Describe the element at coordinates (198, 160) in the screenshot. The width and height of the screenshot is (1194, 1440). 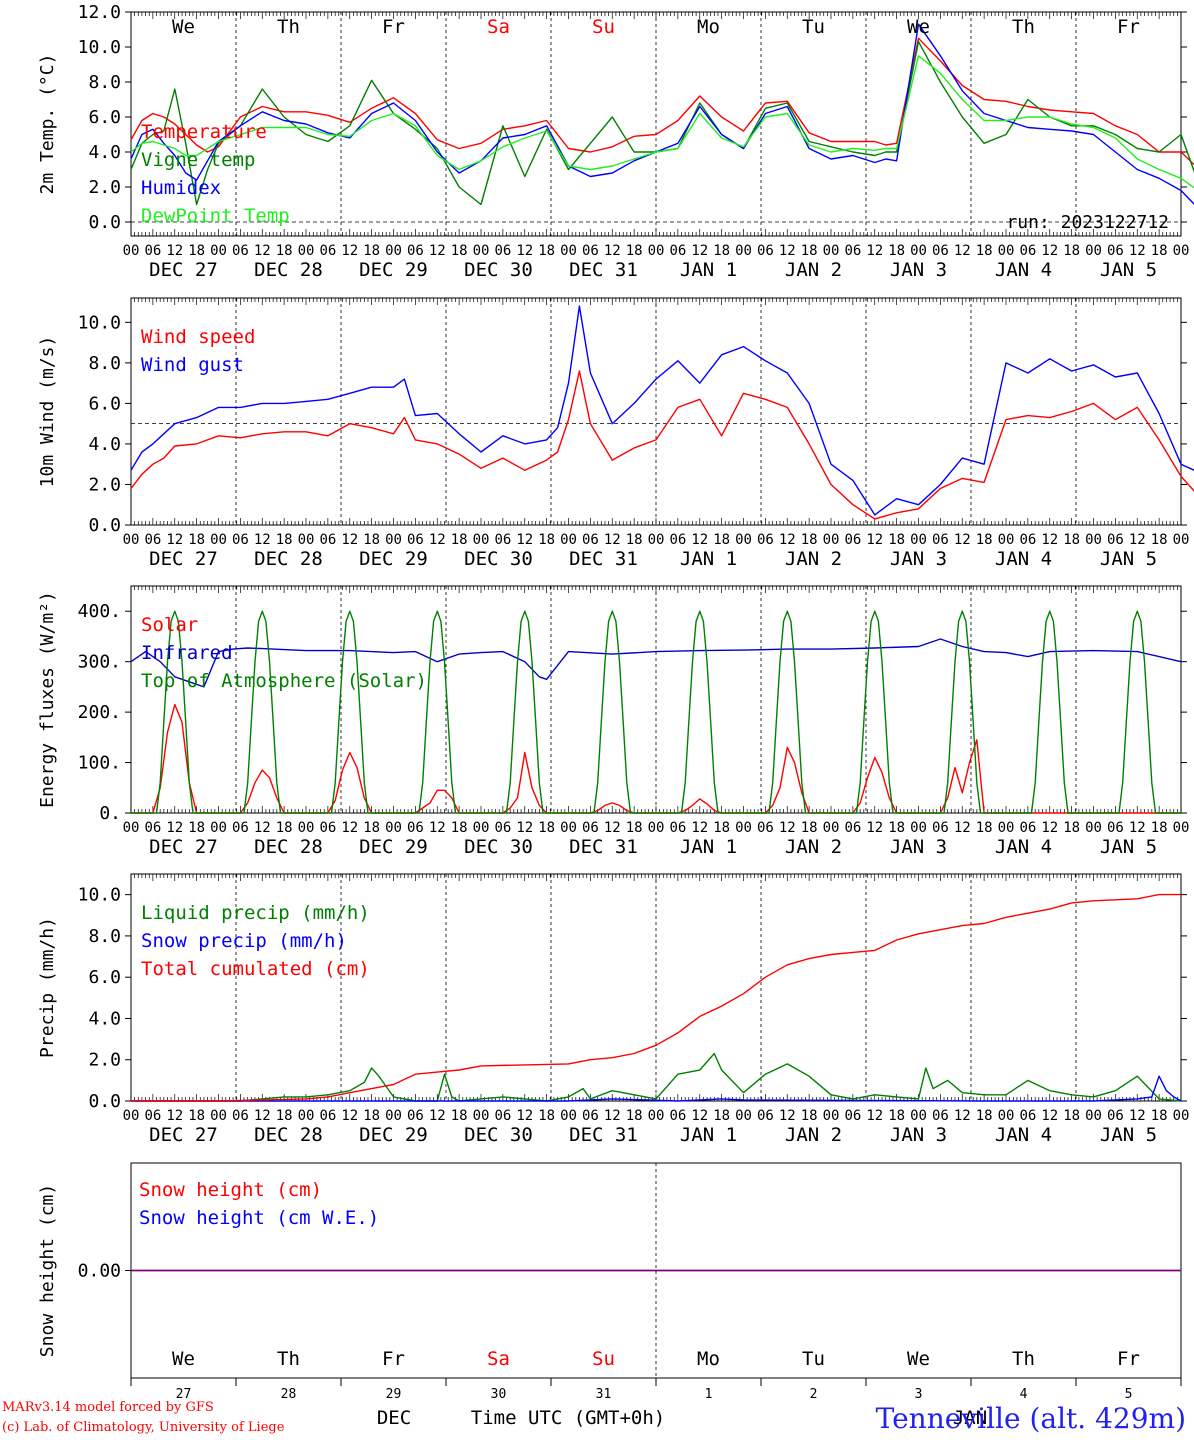
I see `legend-entry: Vigne temp` at that location.